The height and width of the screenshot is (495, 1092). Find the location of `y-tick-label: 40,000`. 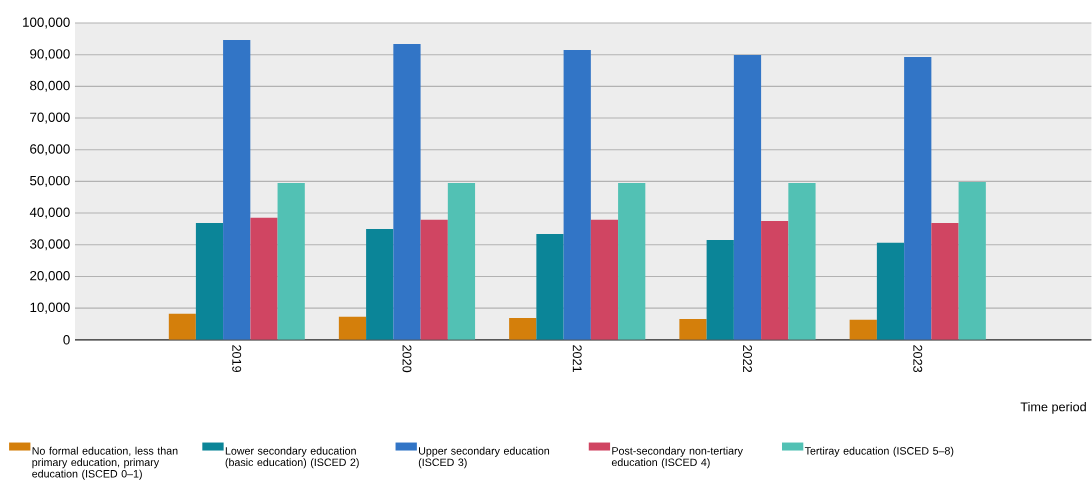

y-tick-label: 40,000 is located at coordinates (49, 213).